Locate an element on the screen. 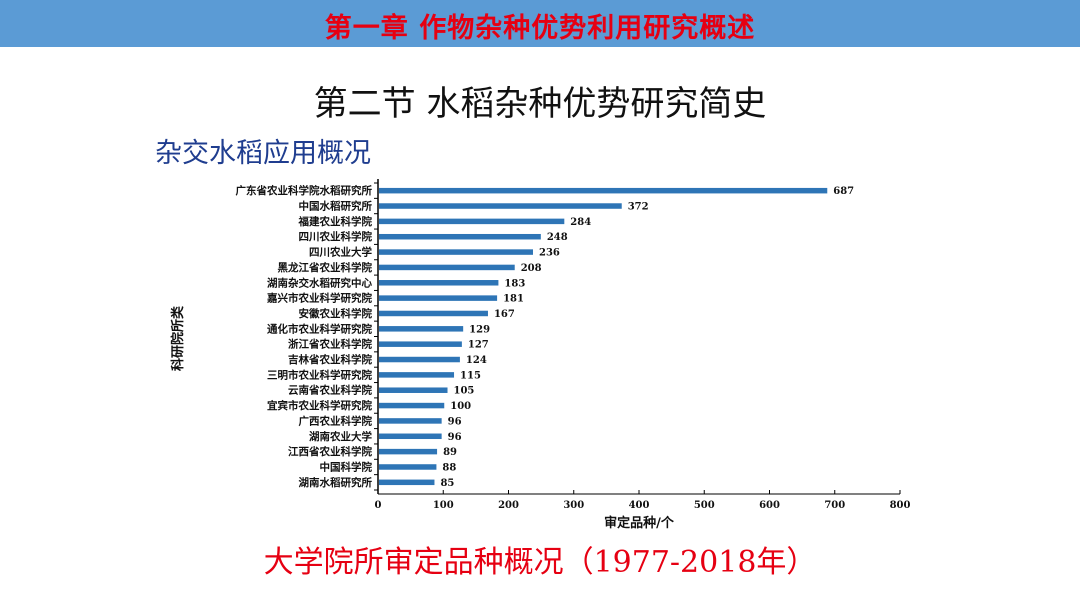 The image size is (1080, 607). header-banner: 第一章 作物杂种优势利用研究概述 is located at coordinates (540, 23).